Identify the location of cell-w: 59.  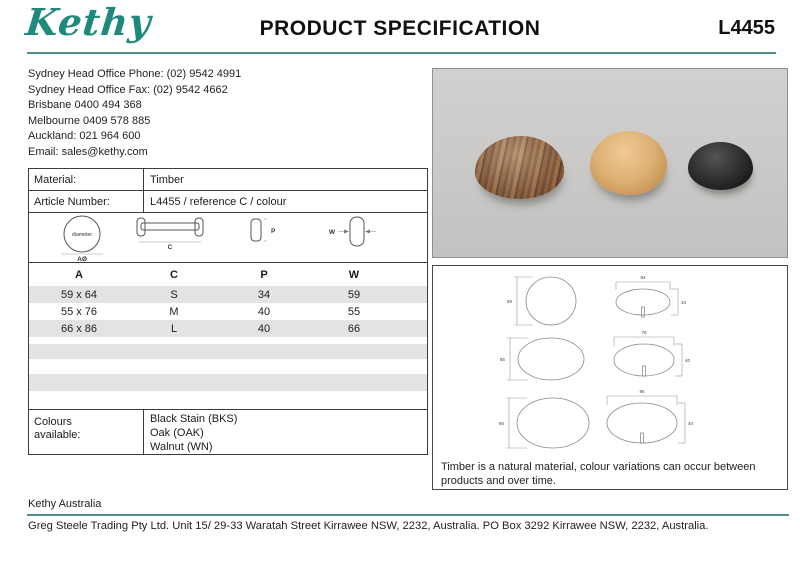
(354, 294).